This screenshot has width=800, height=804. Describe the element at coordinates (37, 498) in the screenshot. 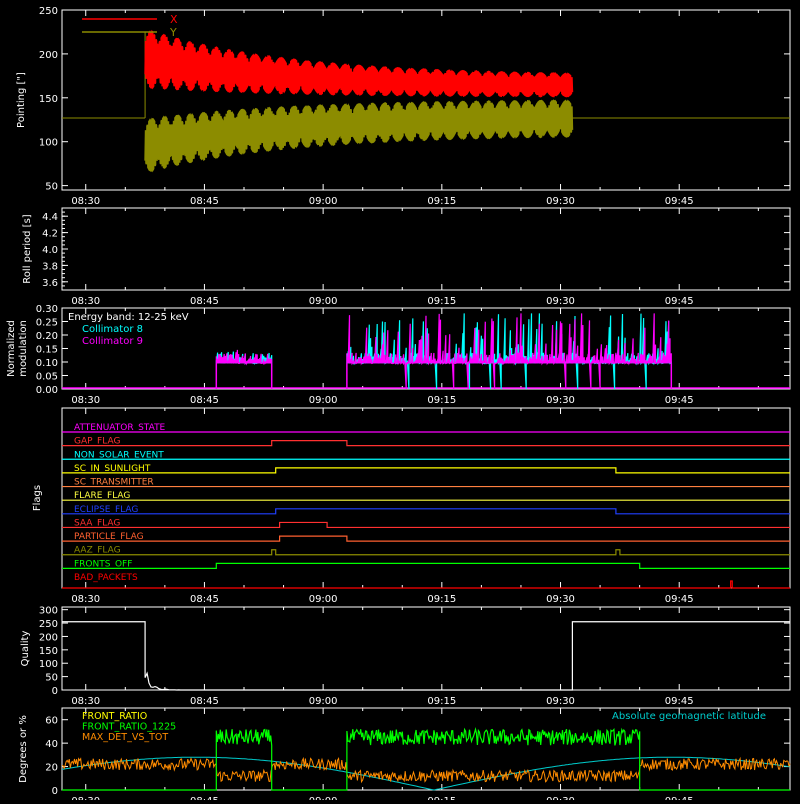

I see `flags-y-axis-label: Flags` at that location.